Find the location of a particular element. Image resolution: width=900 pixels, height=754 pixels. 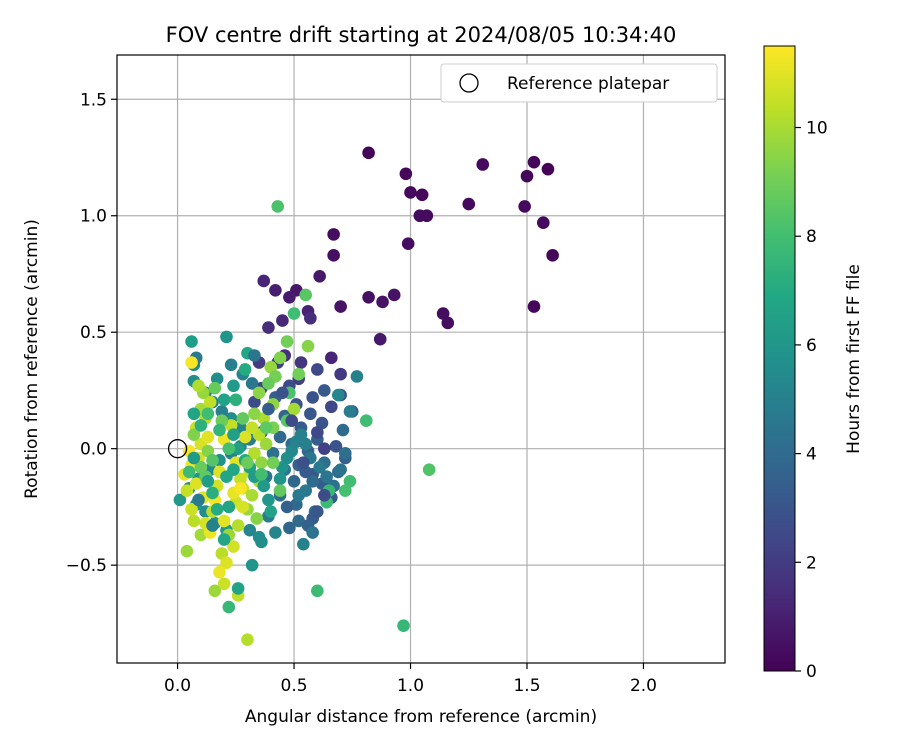

colorbar-tick-label: 4 is located at coordinates (811, 455).